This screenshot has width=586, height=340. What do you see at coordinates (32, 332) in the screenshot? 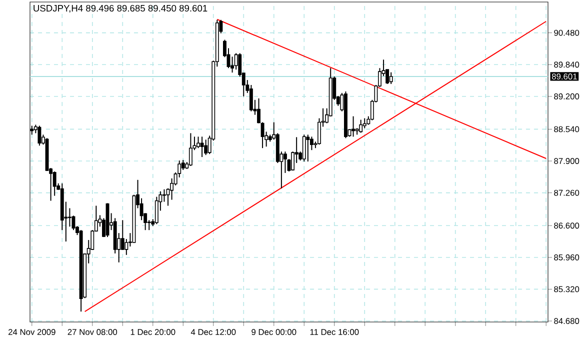
I see `x-tick-label: 24 Nov 2009` at bounding box center [32, 332].